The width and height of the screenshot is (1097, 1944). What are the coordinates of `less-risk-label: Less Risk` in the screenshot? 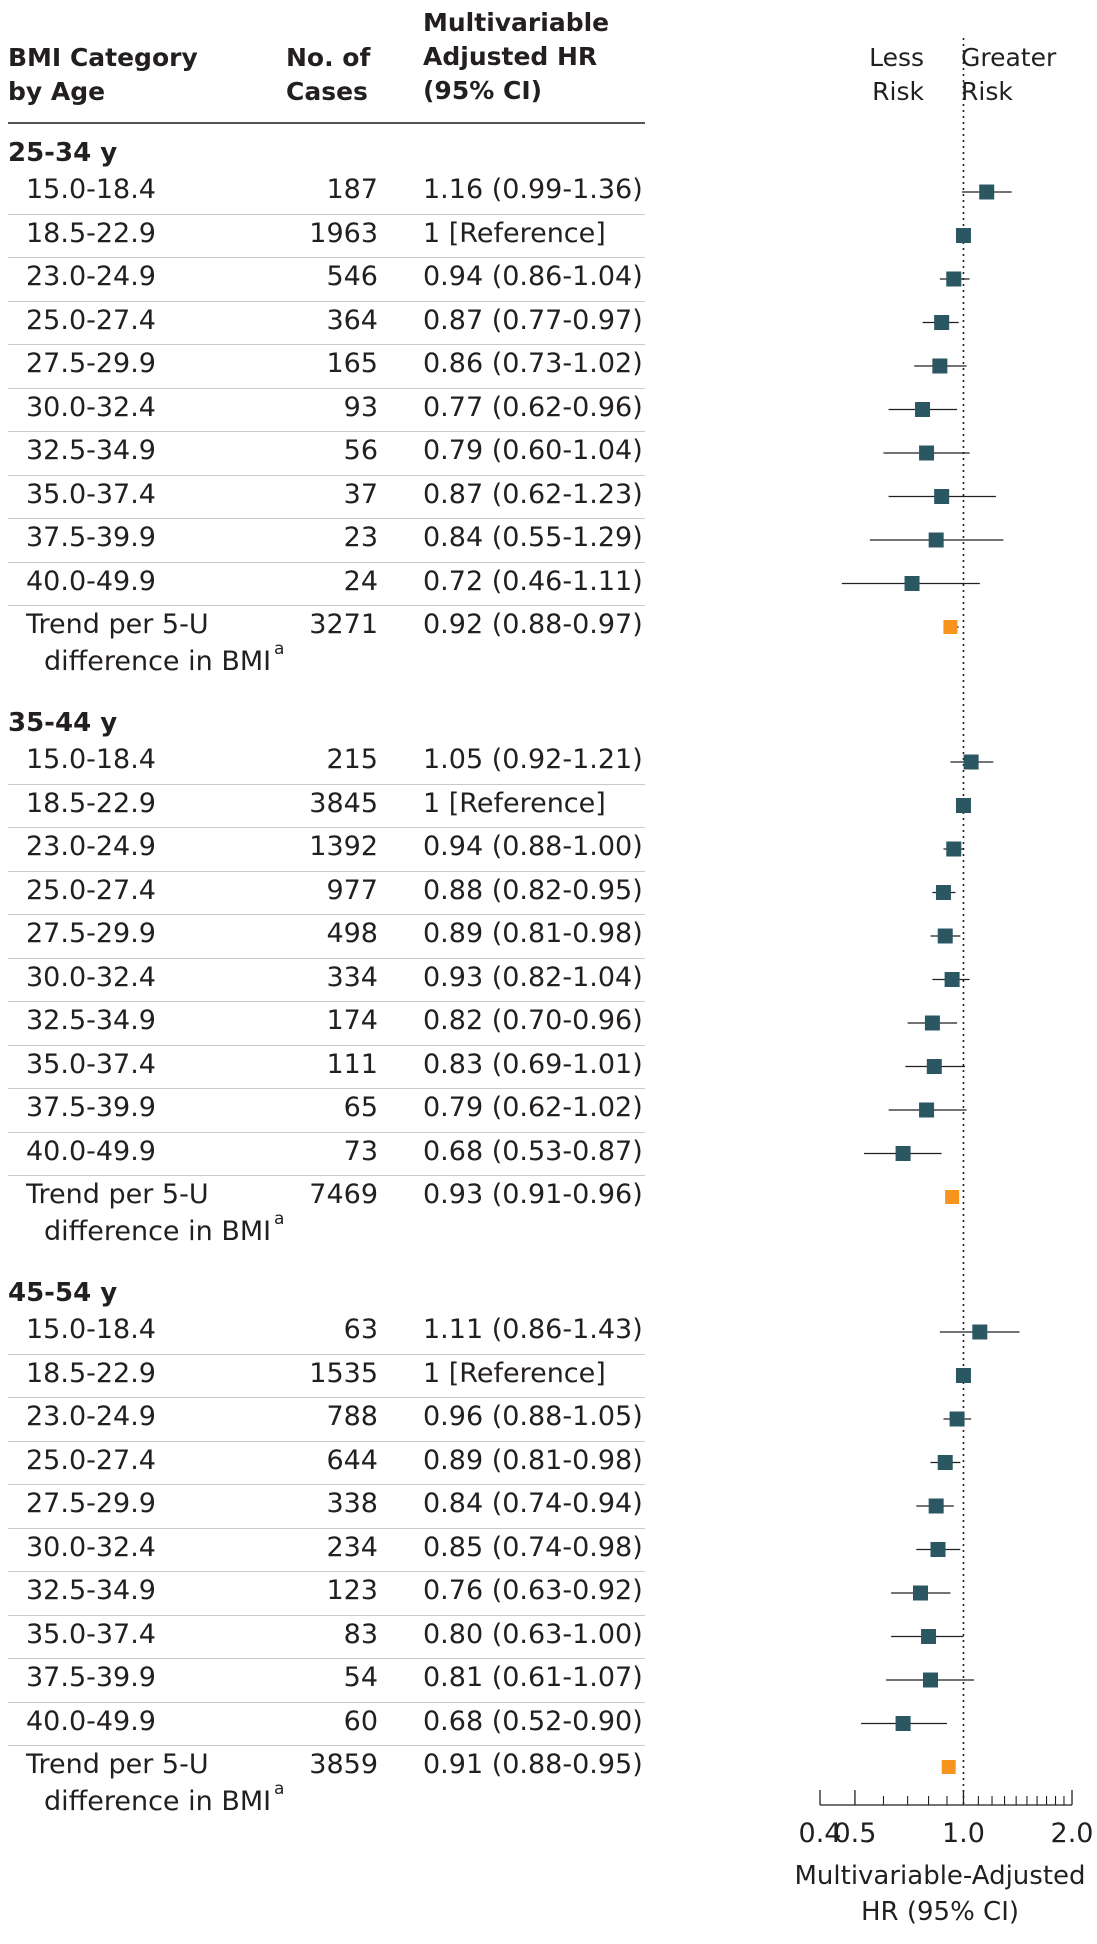 It's located at (896, 74).